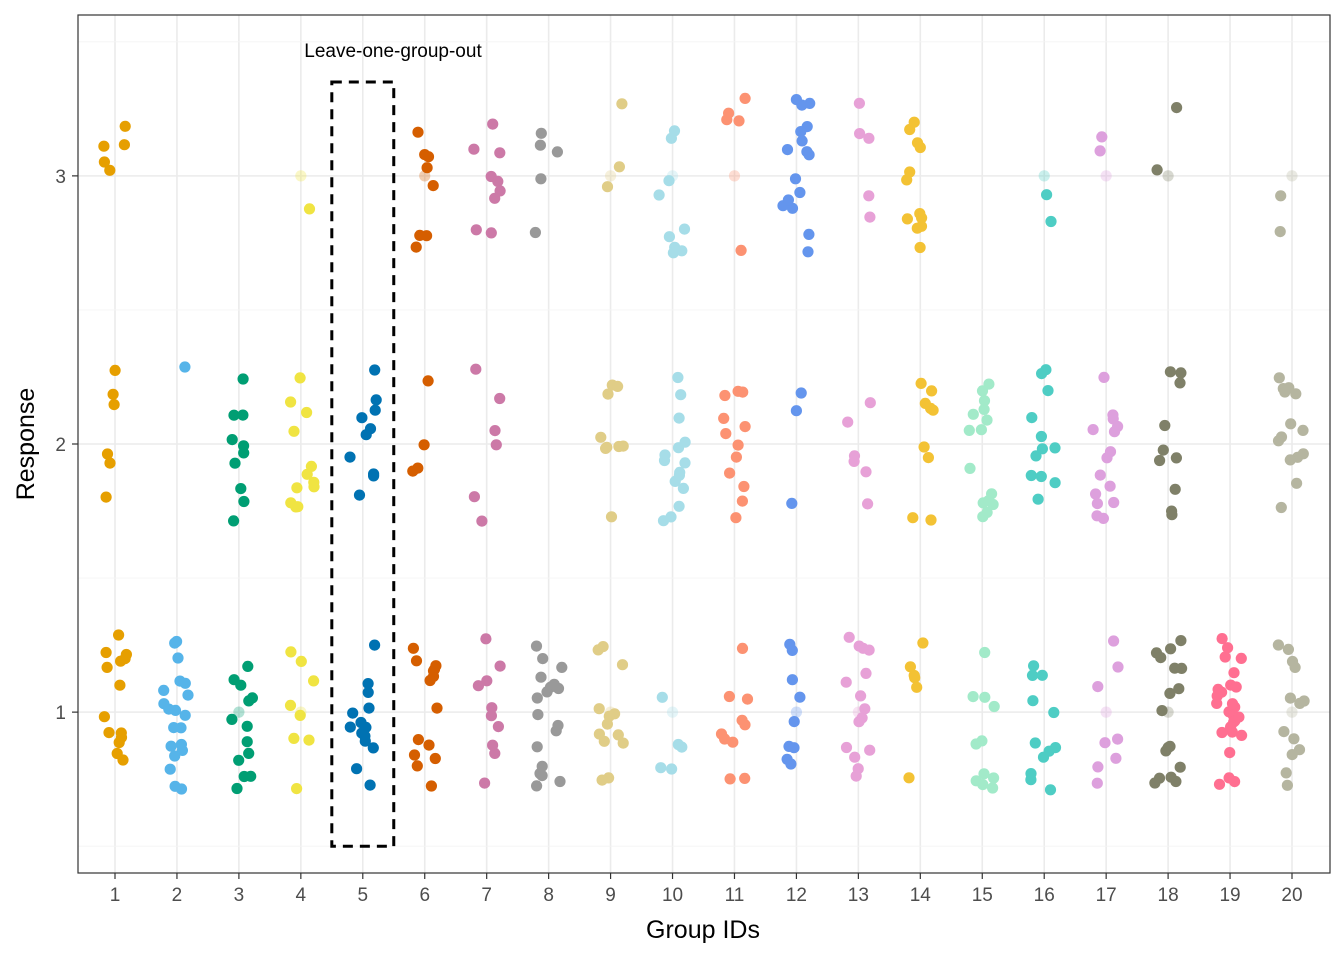  What do you see at coordinates (858, 895) in the screenshot?
I see `x-tick-label: 13` at bounding box center [858, 895].